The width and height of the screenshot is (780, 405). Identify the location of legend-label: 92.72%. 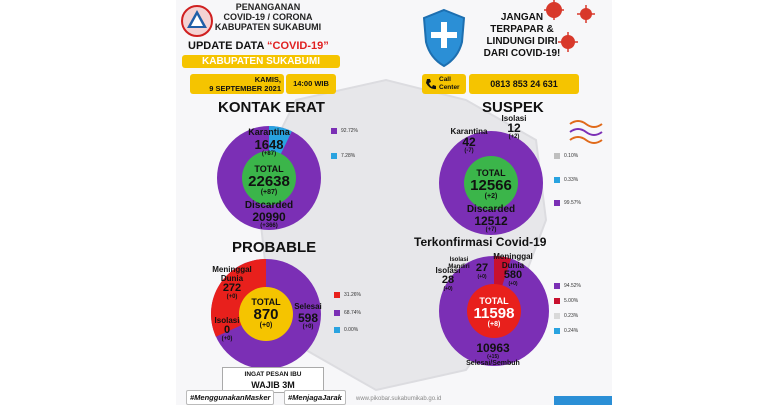
(349, 131).